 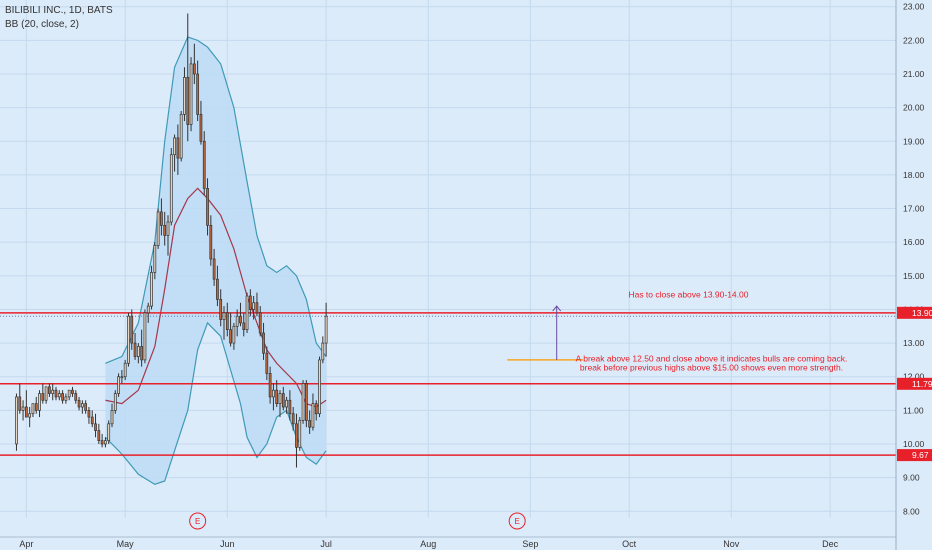 I want to click on price-label-badge, so click(x=914, y=312).